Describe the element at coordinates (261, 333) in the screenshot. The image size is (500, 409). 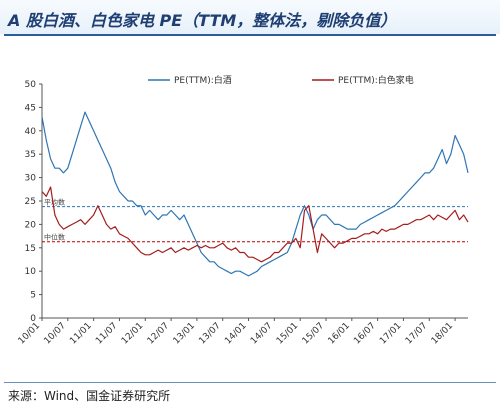
I see `x-tick-label: 14/07` at that location.